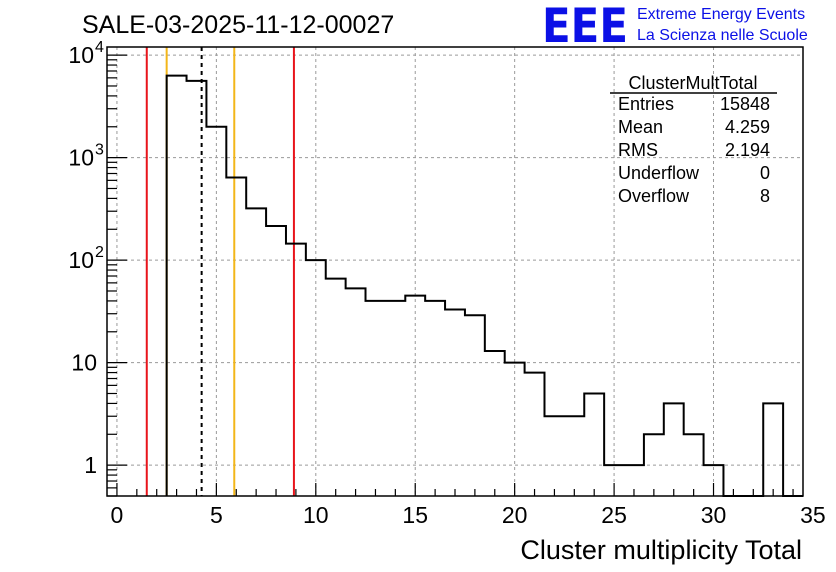 This screenshot has width=836, height=572. Describe the element at coordinates (585, 27) in the screenshot. I see `eee-logo-text: EEE` at that location.